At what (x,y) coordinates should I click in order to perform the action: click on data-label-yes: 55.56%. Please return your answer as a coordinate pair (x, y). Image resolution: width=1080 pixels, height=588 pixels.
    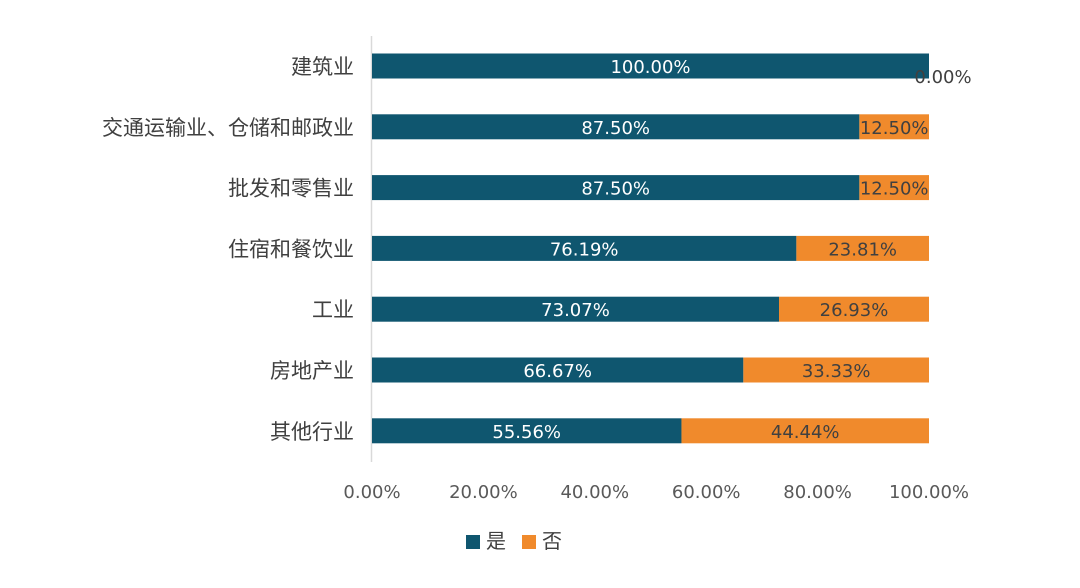
    Looking at the image, I should click on (526, 432).